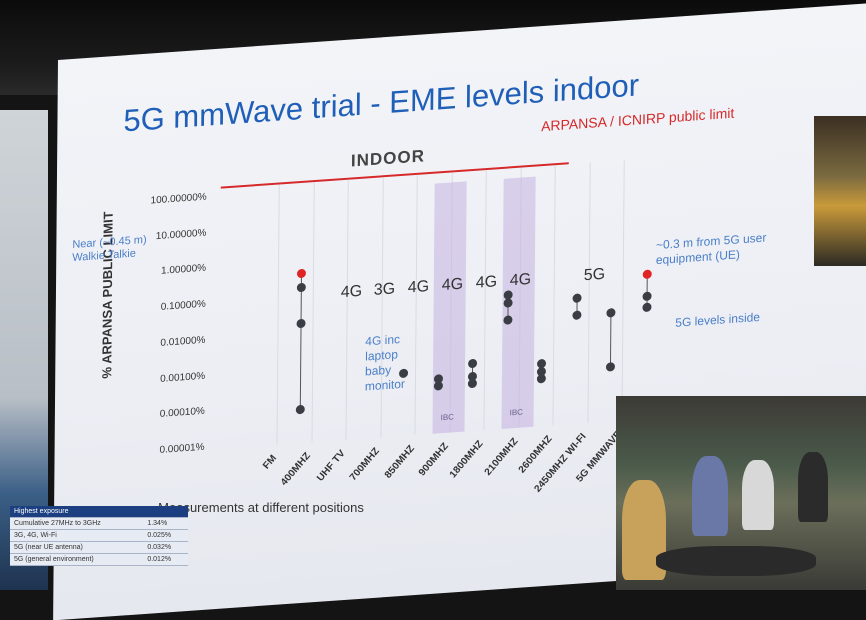  What do you see at coordinates (183, 305) in the screenshot?
I see `y-tick-label: 0.10000%` at bounding box center [183, 305].